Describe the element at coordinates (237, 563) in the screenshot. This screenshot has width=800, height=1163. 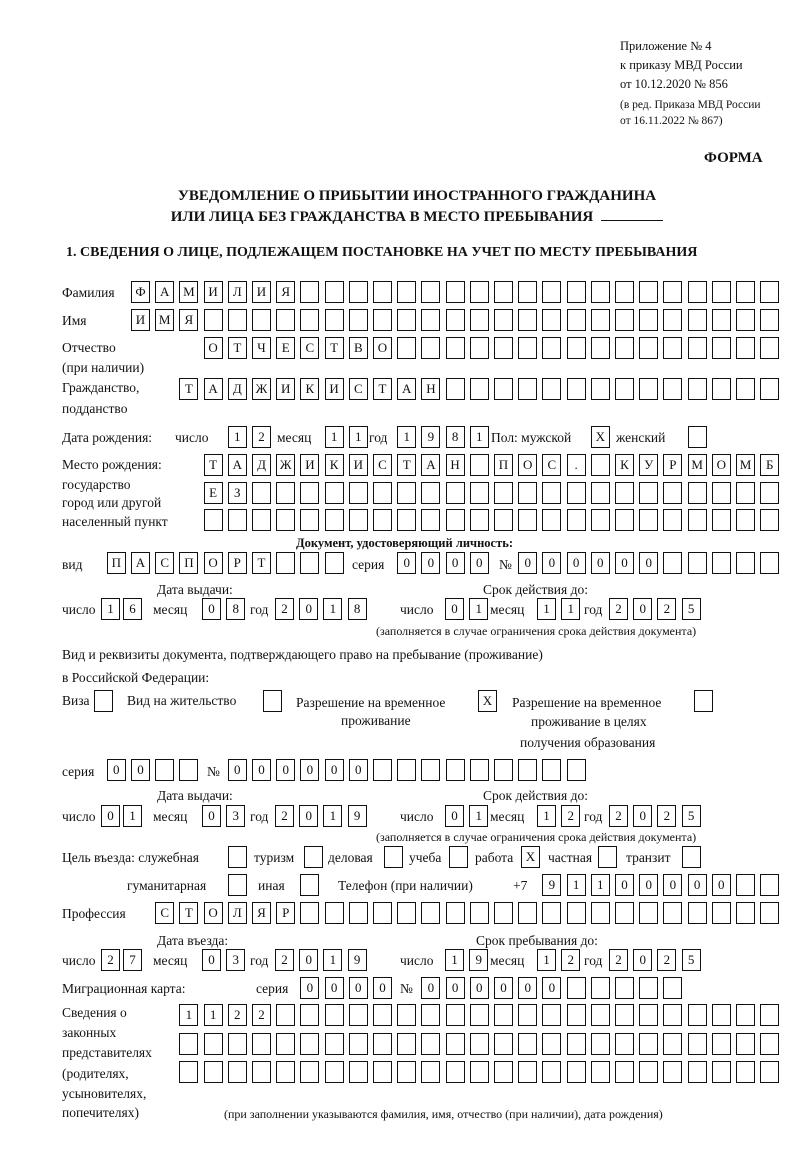
I see `char-box: Р` at that location.